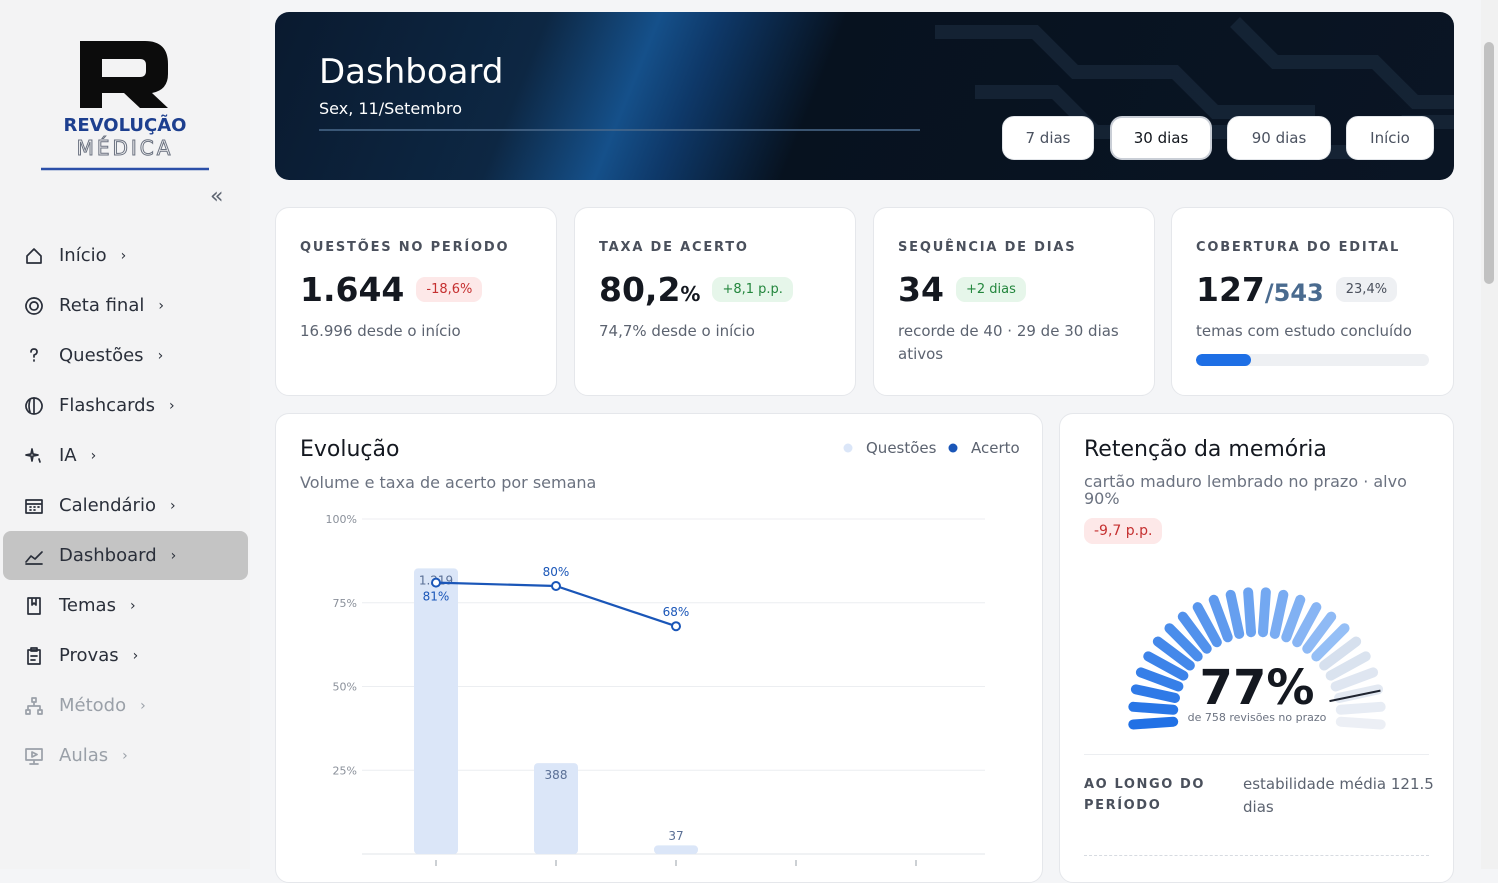 The height and width of the screenshot is (883, 1498). Describe the element at coordinates (83, 255) in the screenshot. I see `nav-label: Início` at that location.